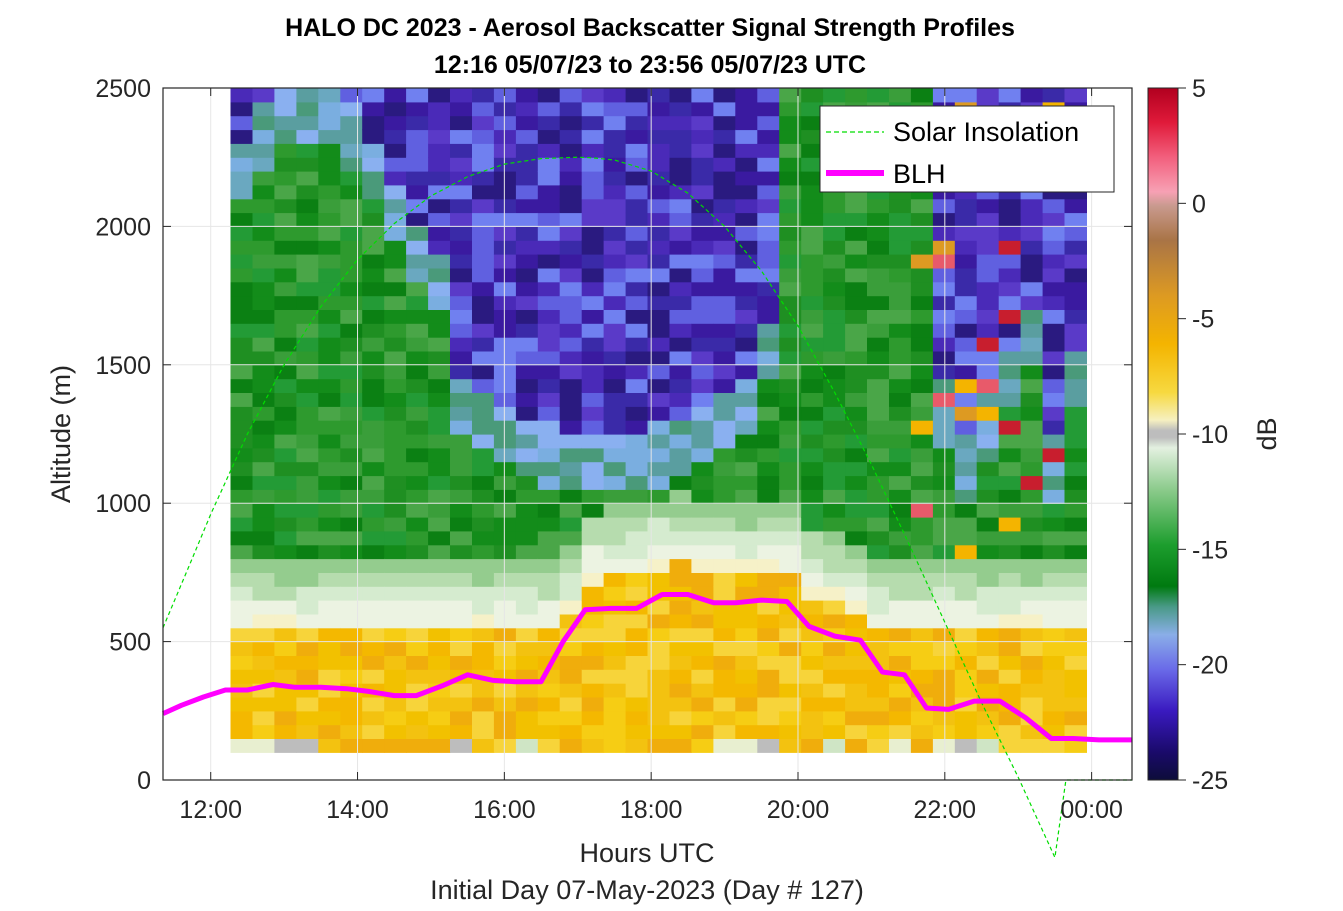 This screenshot has height=911, width=1343. Describe the element at coordinates (1199, 89) in the screenshot. I see `colorbar-tick-label: 5` at that location.